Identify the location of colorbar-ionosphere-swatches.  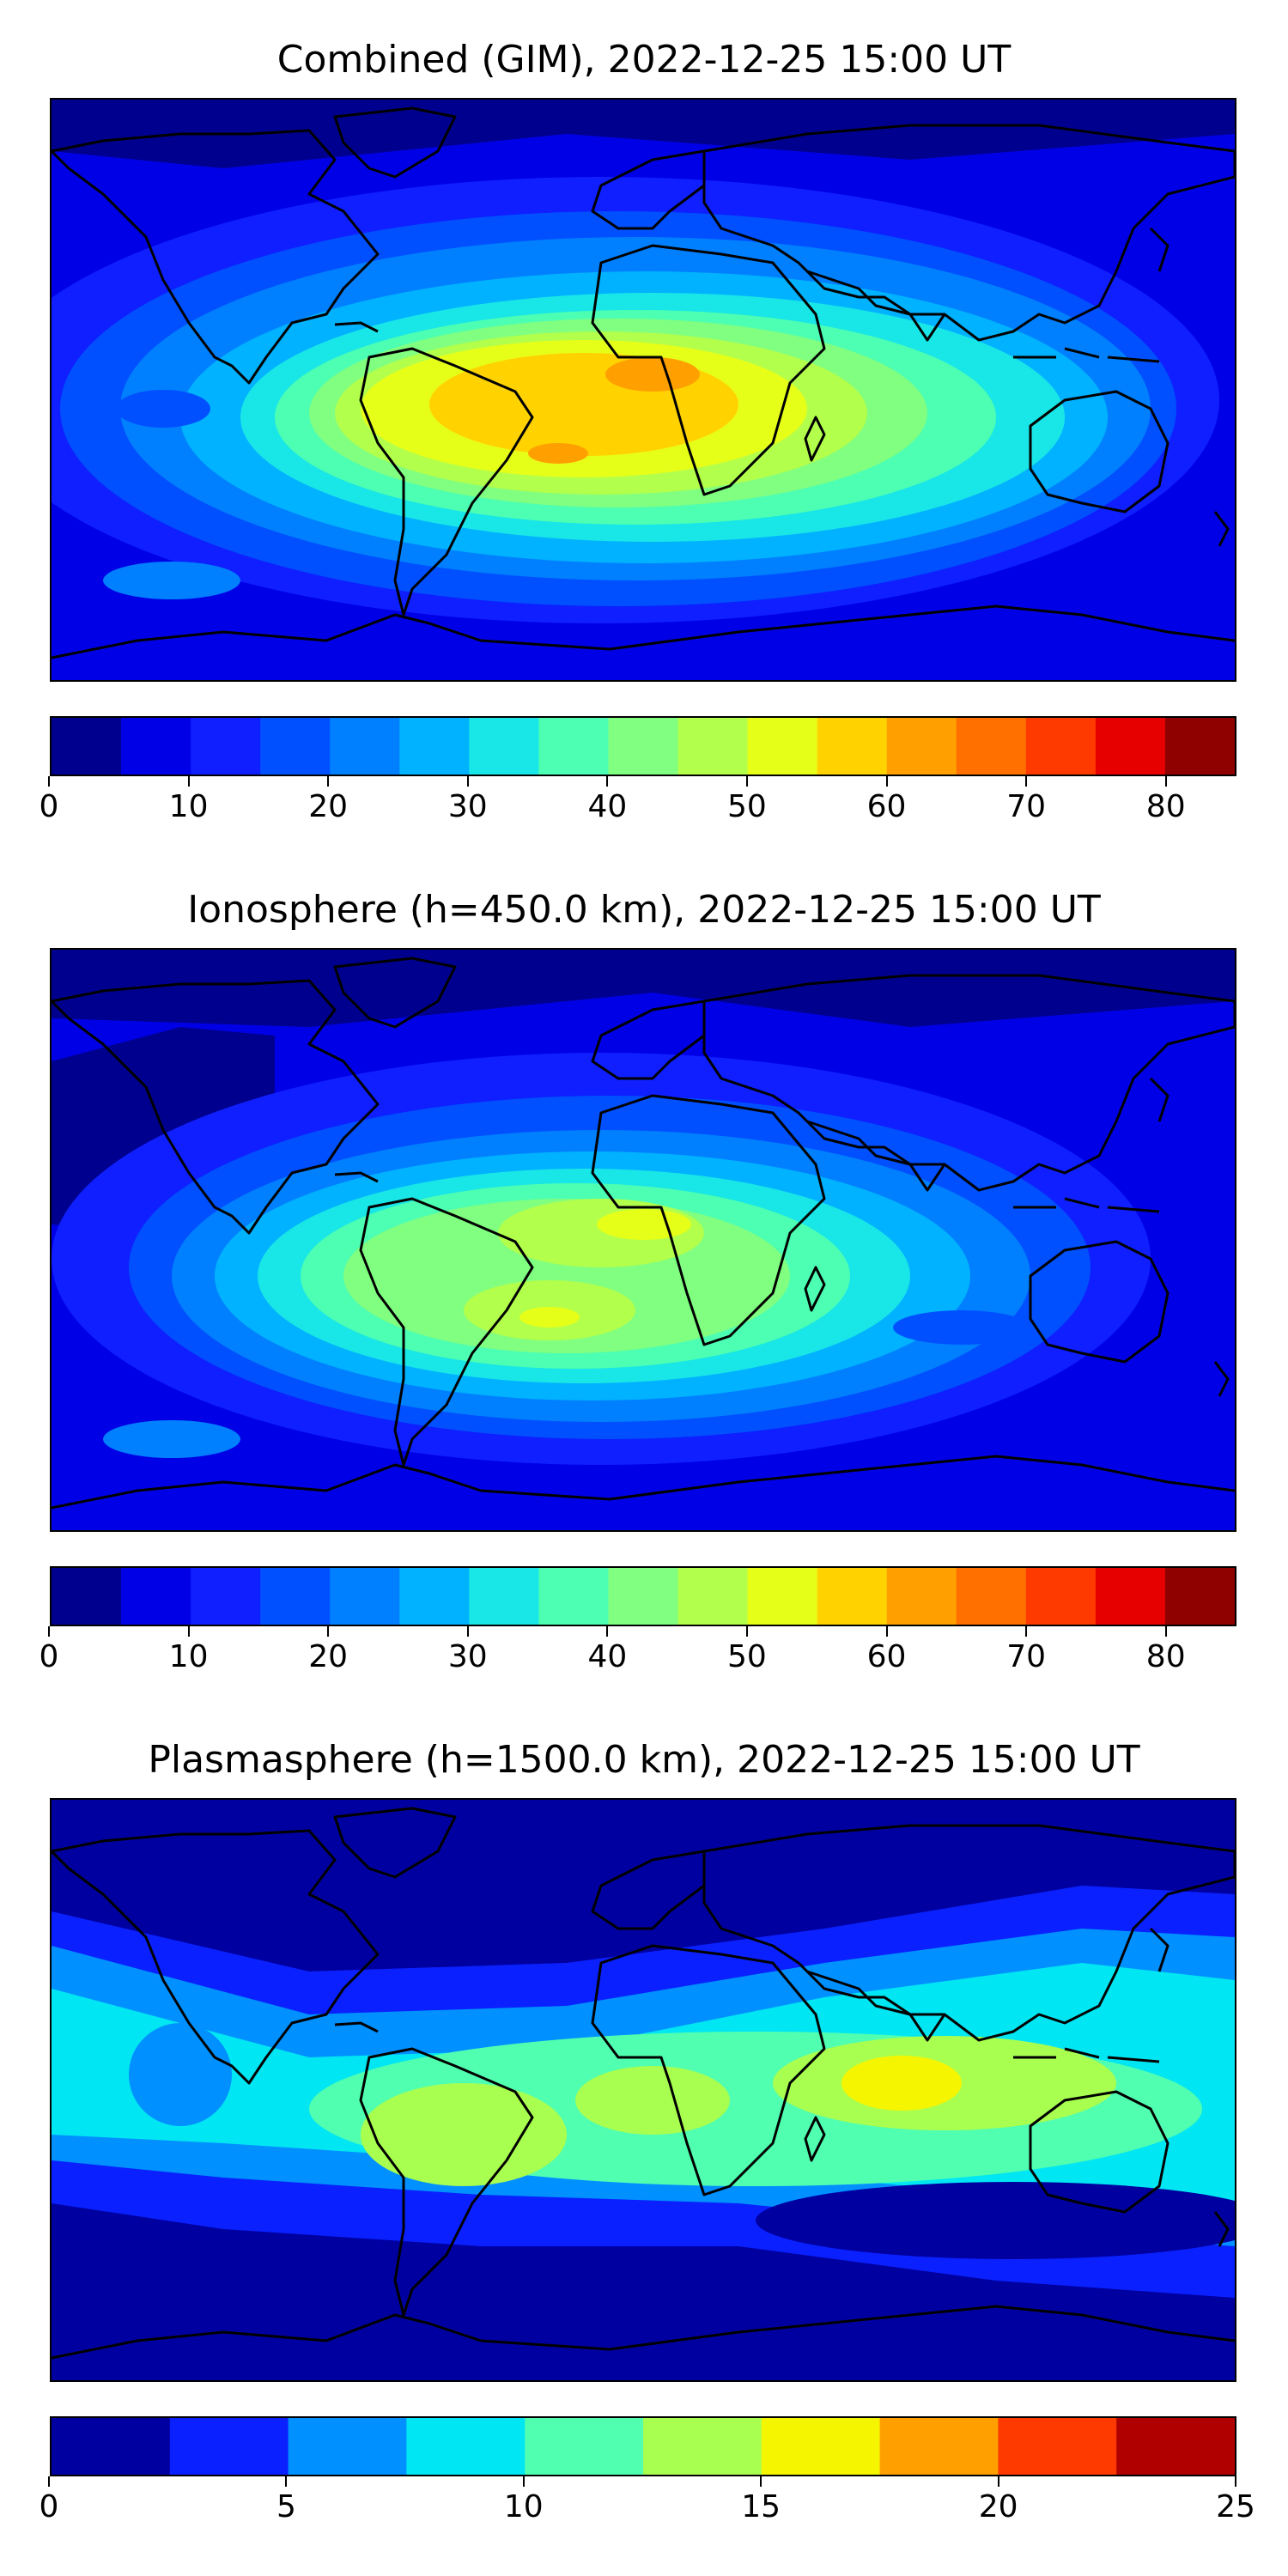
(643, 1597).